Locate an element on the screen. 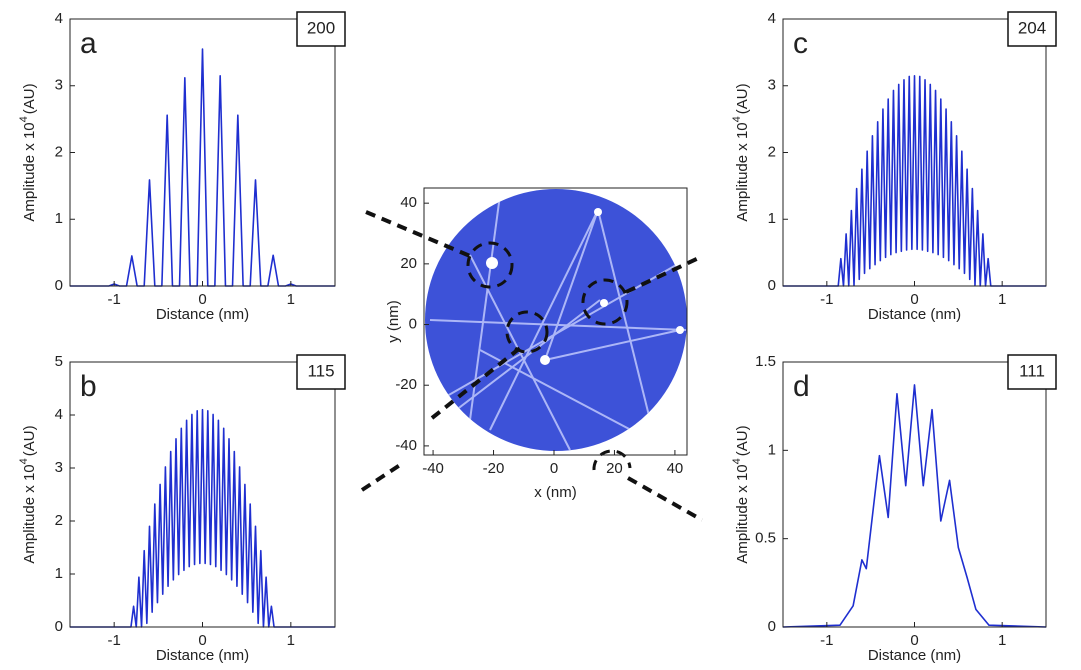 This screenshot has height=670, width=1081. disc is located at coordinates (556, 320).